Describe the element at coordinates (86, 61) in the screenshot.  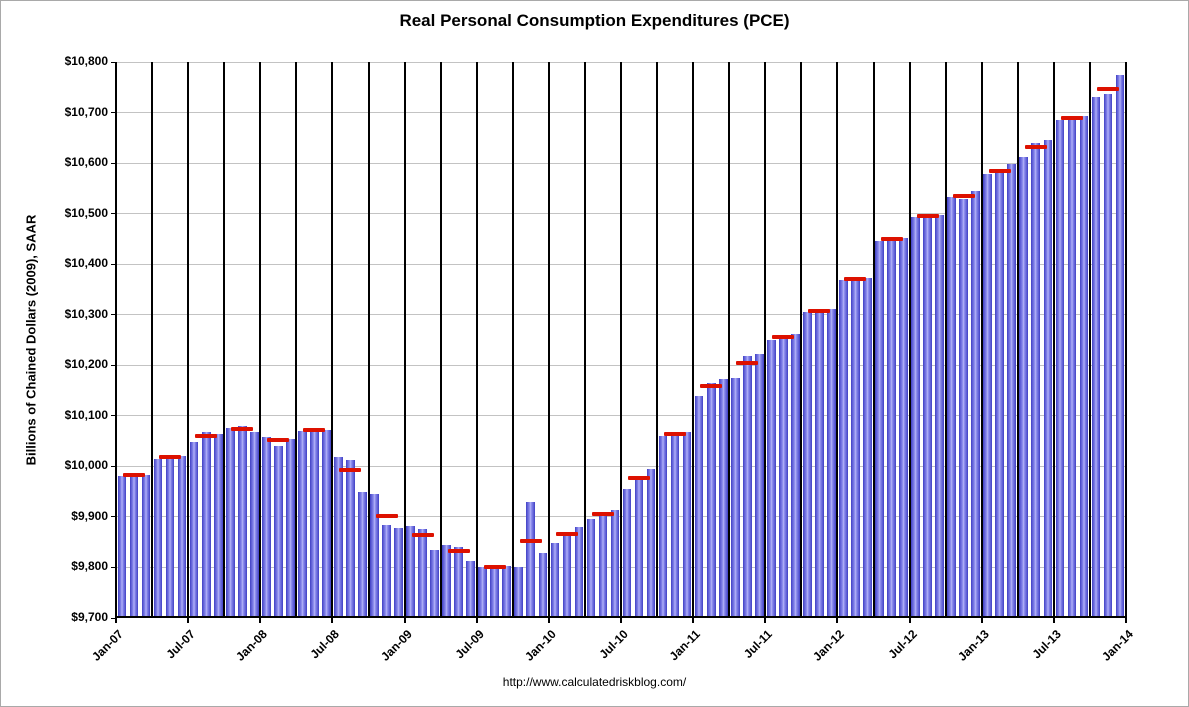
I see `y-tick-label: $10,800` at that location.